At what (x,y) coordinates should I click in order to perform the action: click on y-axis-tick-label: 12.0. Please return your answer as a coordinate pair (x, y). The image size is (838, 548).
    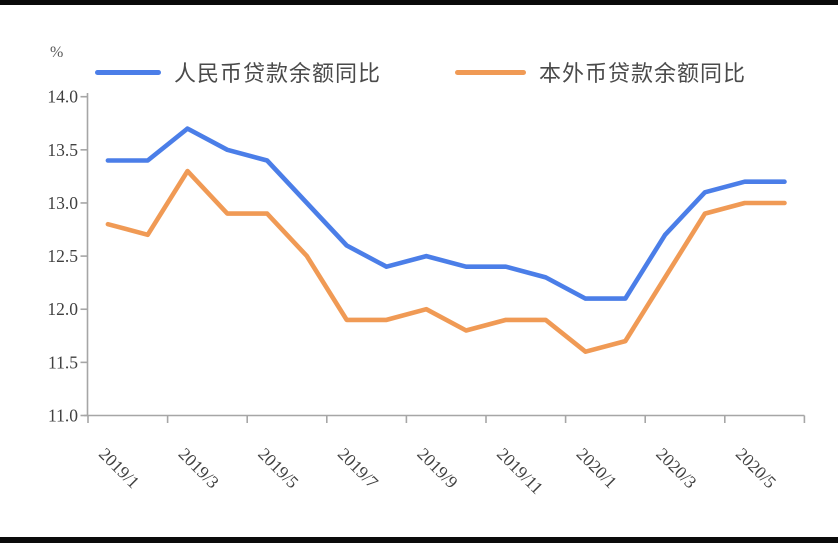
    Looking at the image, I should click on (62, 309).